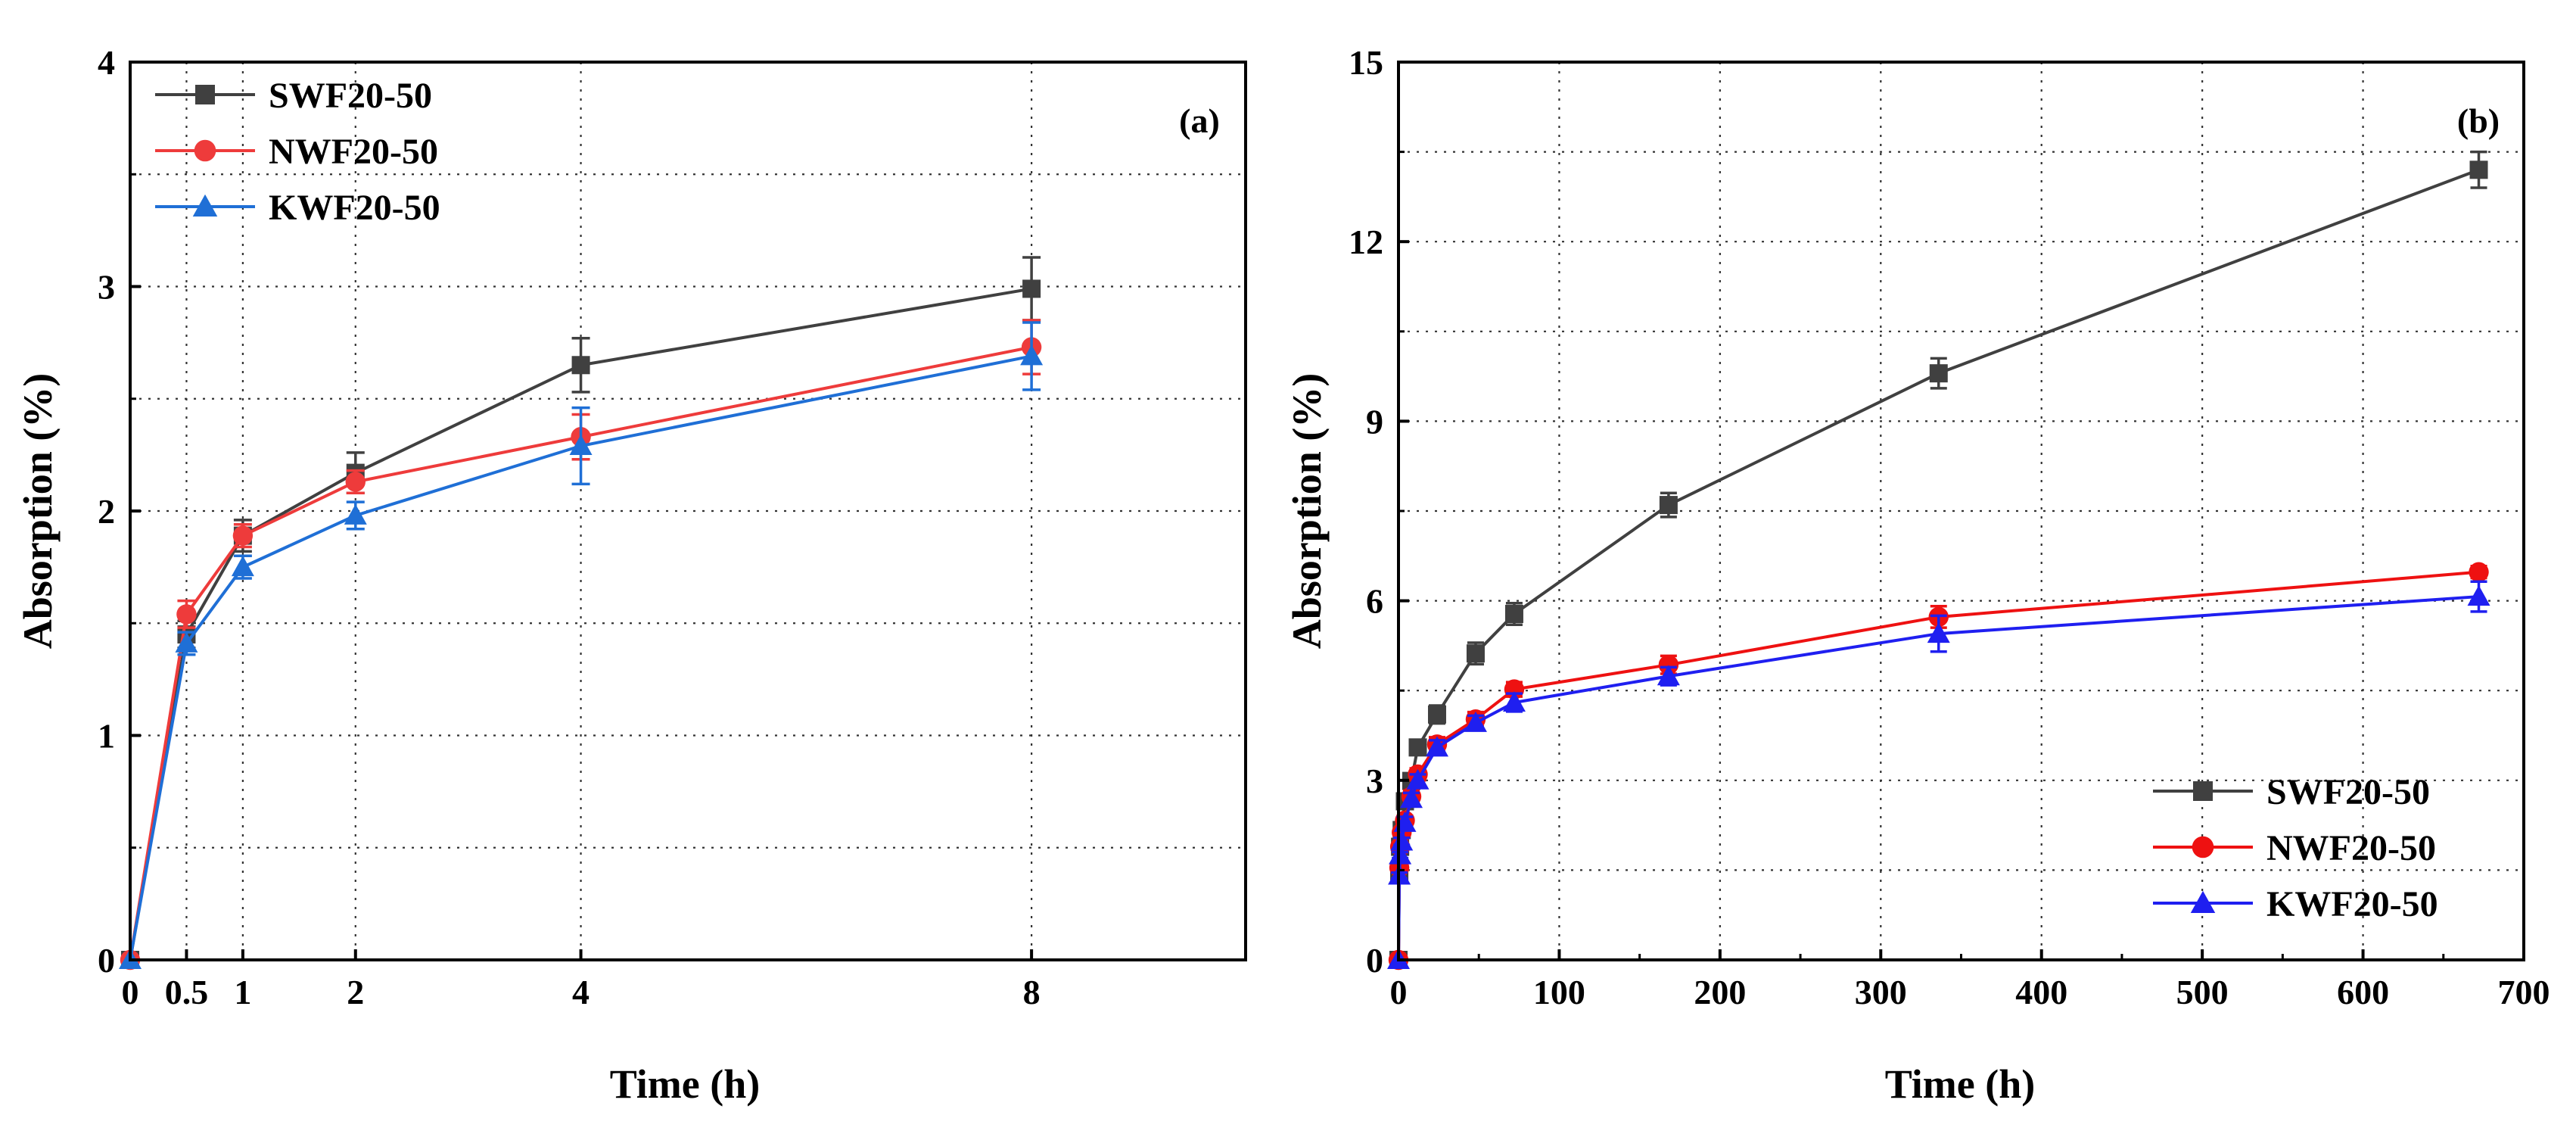 This screenshot has height=1131, width=2576. What do you see at coordinates (2202, 992) in the screenshot?
I see `x-tick-label: 500` at bounding box center [2202, 992].